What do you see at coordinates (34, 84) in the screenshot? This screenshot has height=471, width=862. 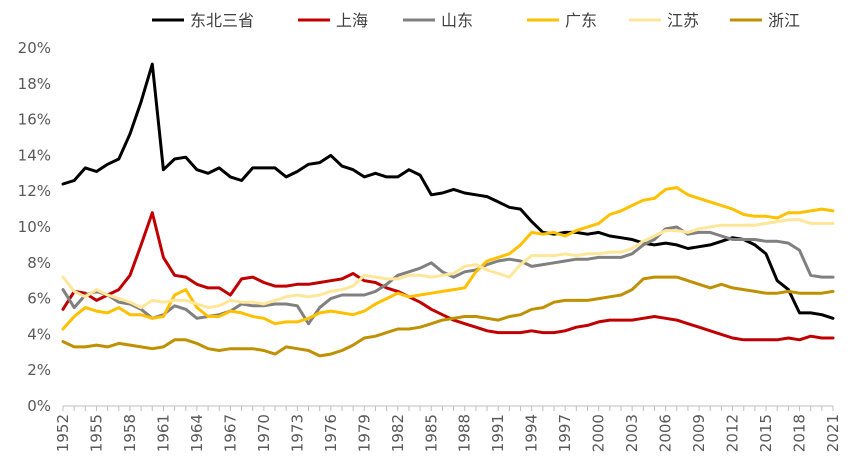 I see `y-tick-label: 18%` at bounding box center [34, 84].